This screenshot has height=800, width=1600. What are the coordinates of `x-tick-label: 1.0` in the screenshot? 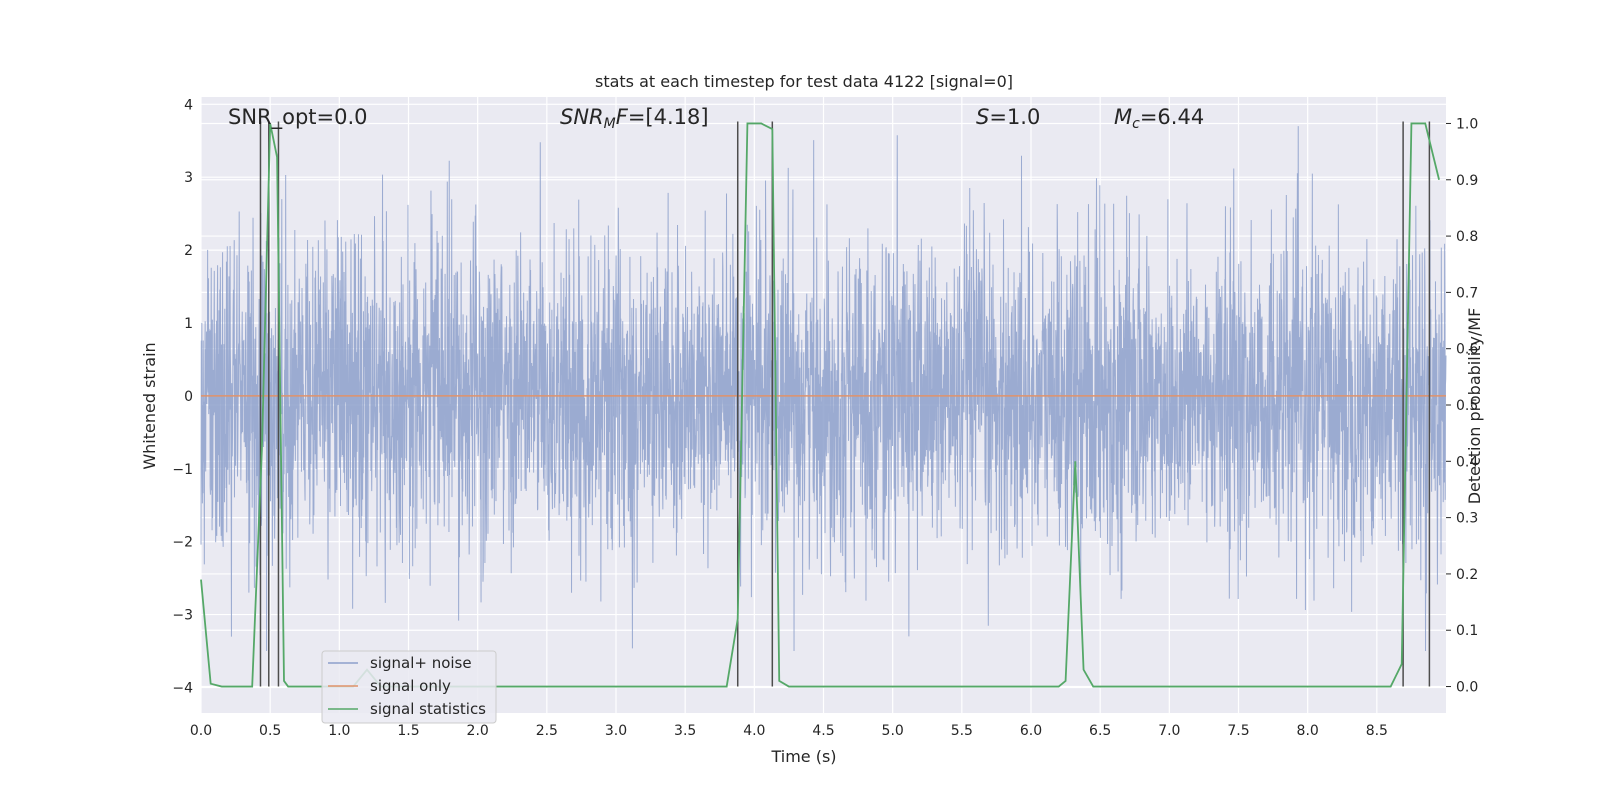 It's located at (339, 731).